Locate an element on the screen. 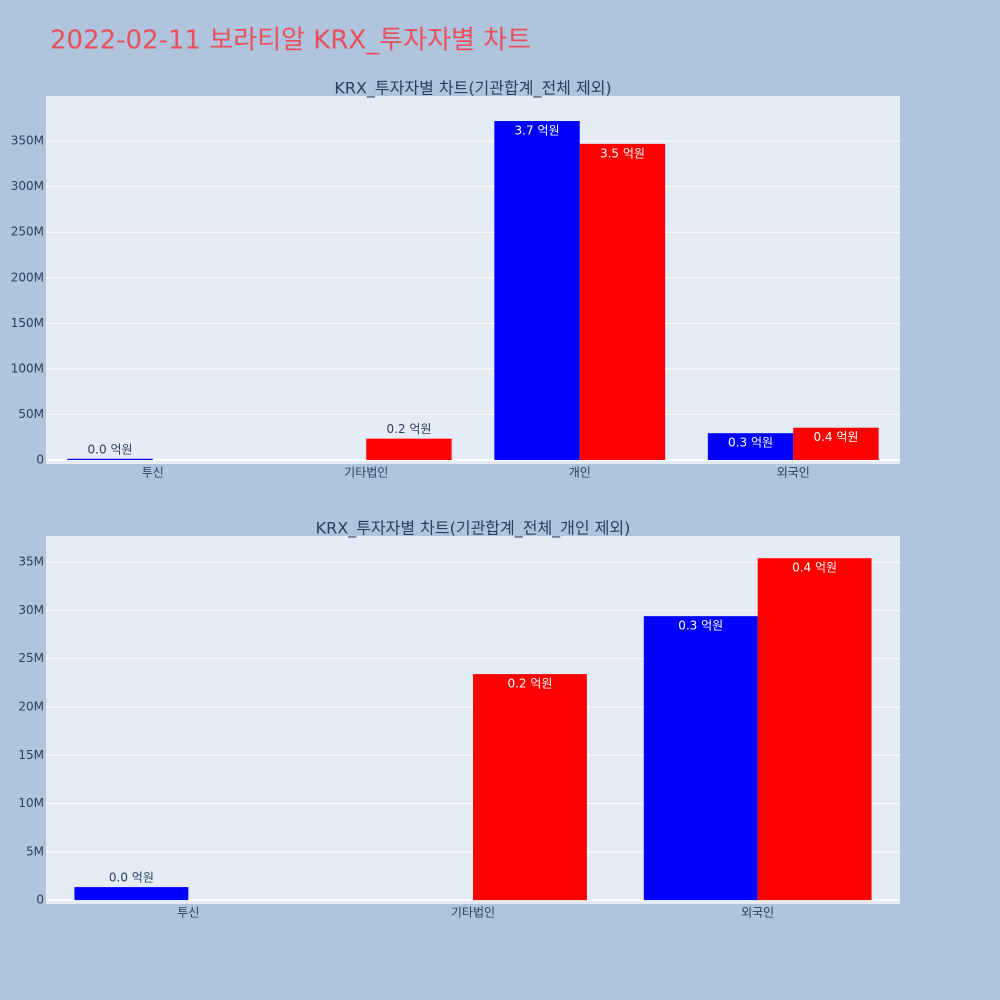 The width and height of the screenshot is (1000, 1000). y-tick-label: 200M is located at coordinates (27, 277).